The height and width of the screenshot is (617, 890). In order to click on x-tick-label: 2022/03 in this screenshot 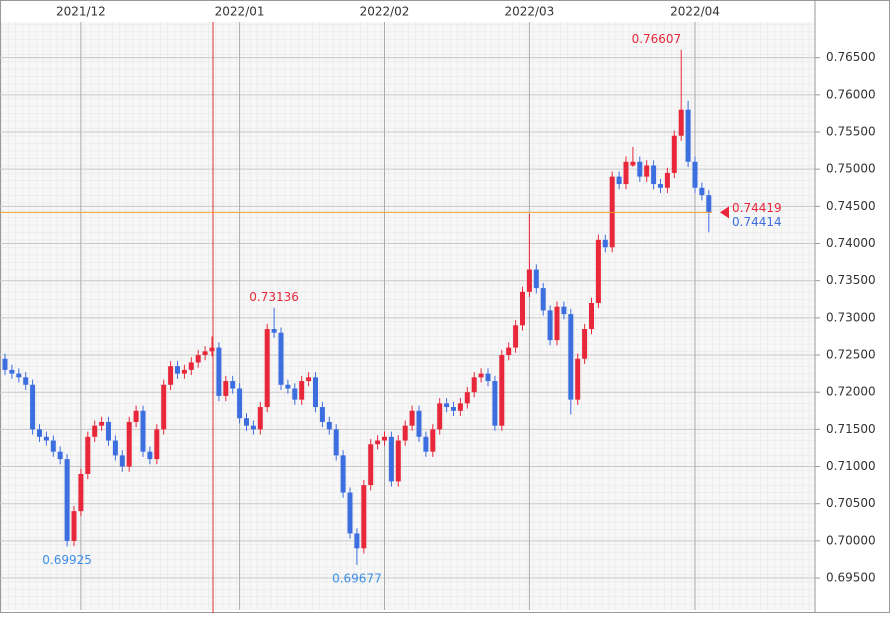, I will do `click(529, 12)`.